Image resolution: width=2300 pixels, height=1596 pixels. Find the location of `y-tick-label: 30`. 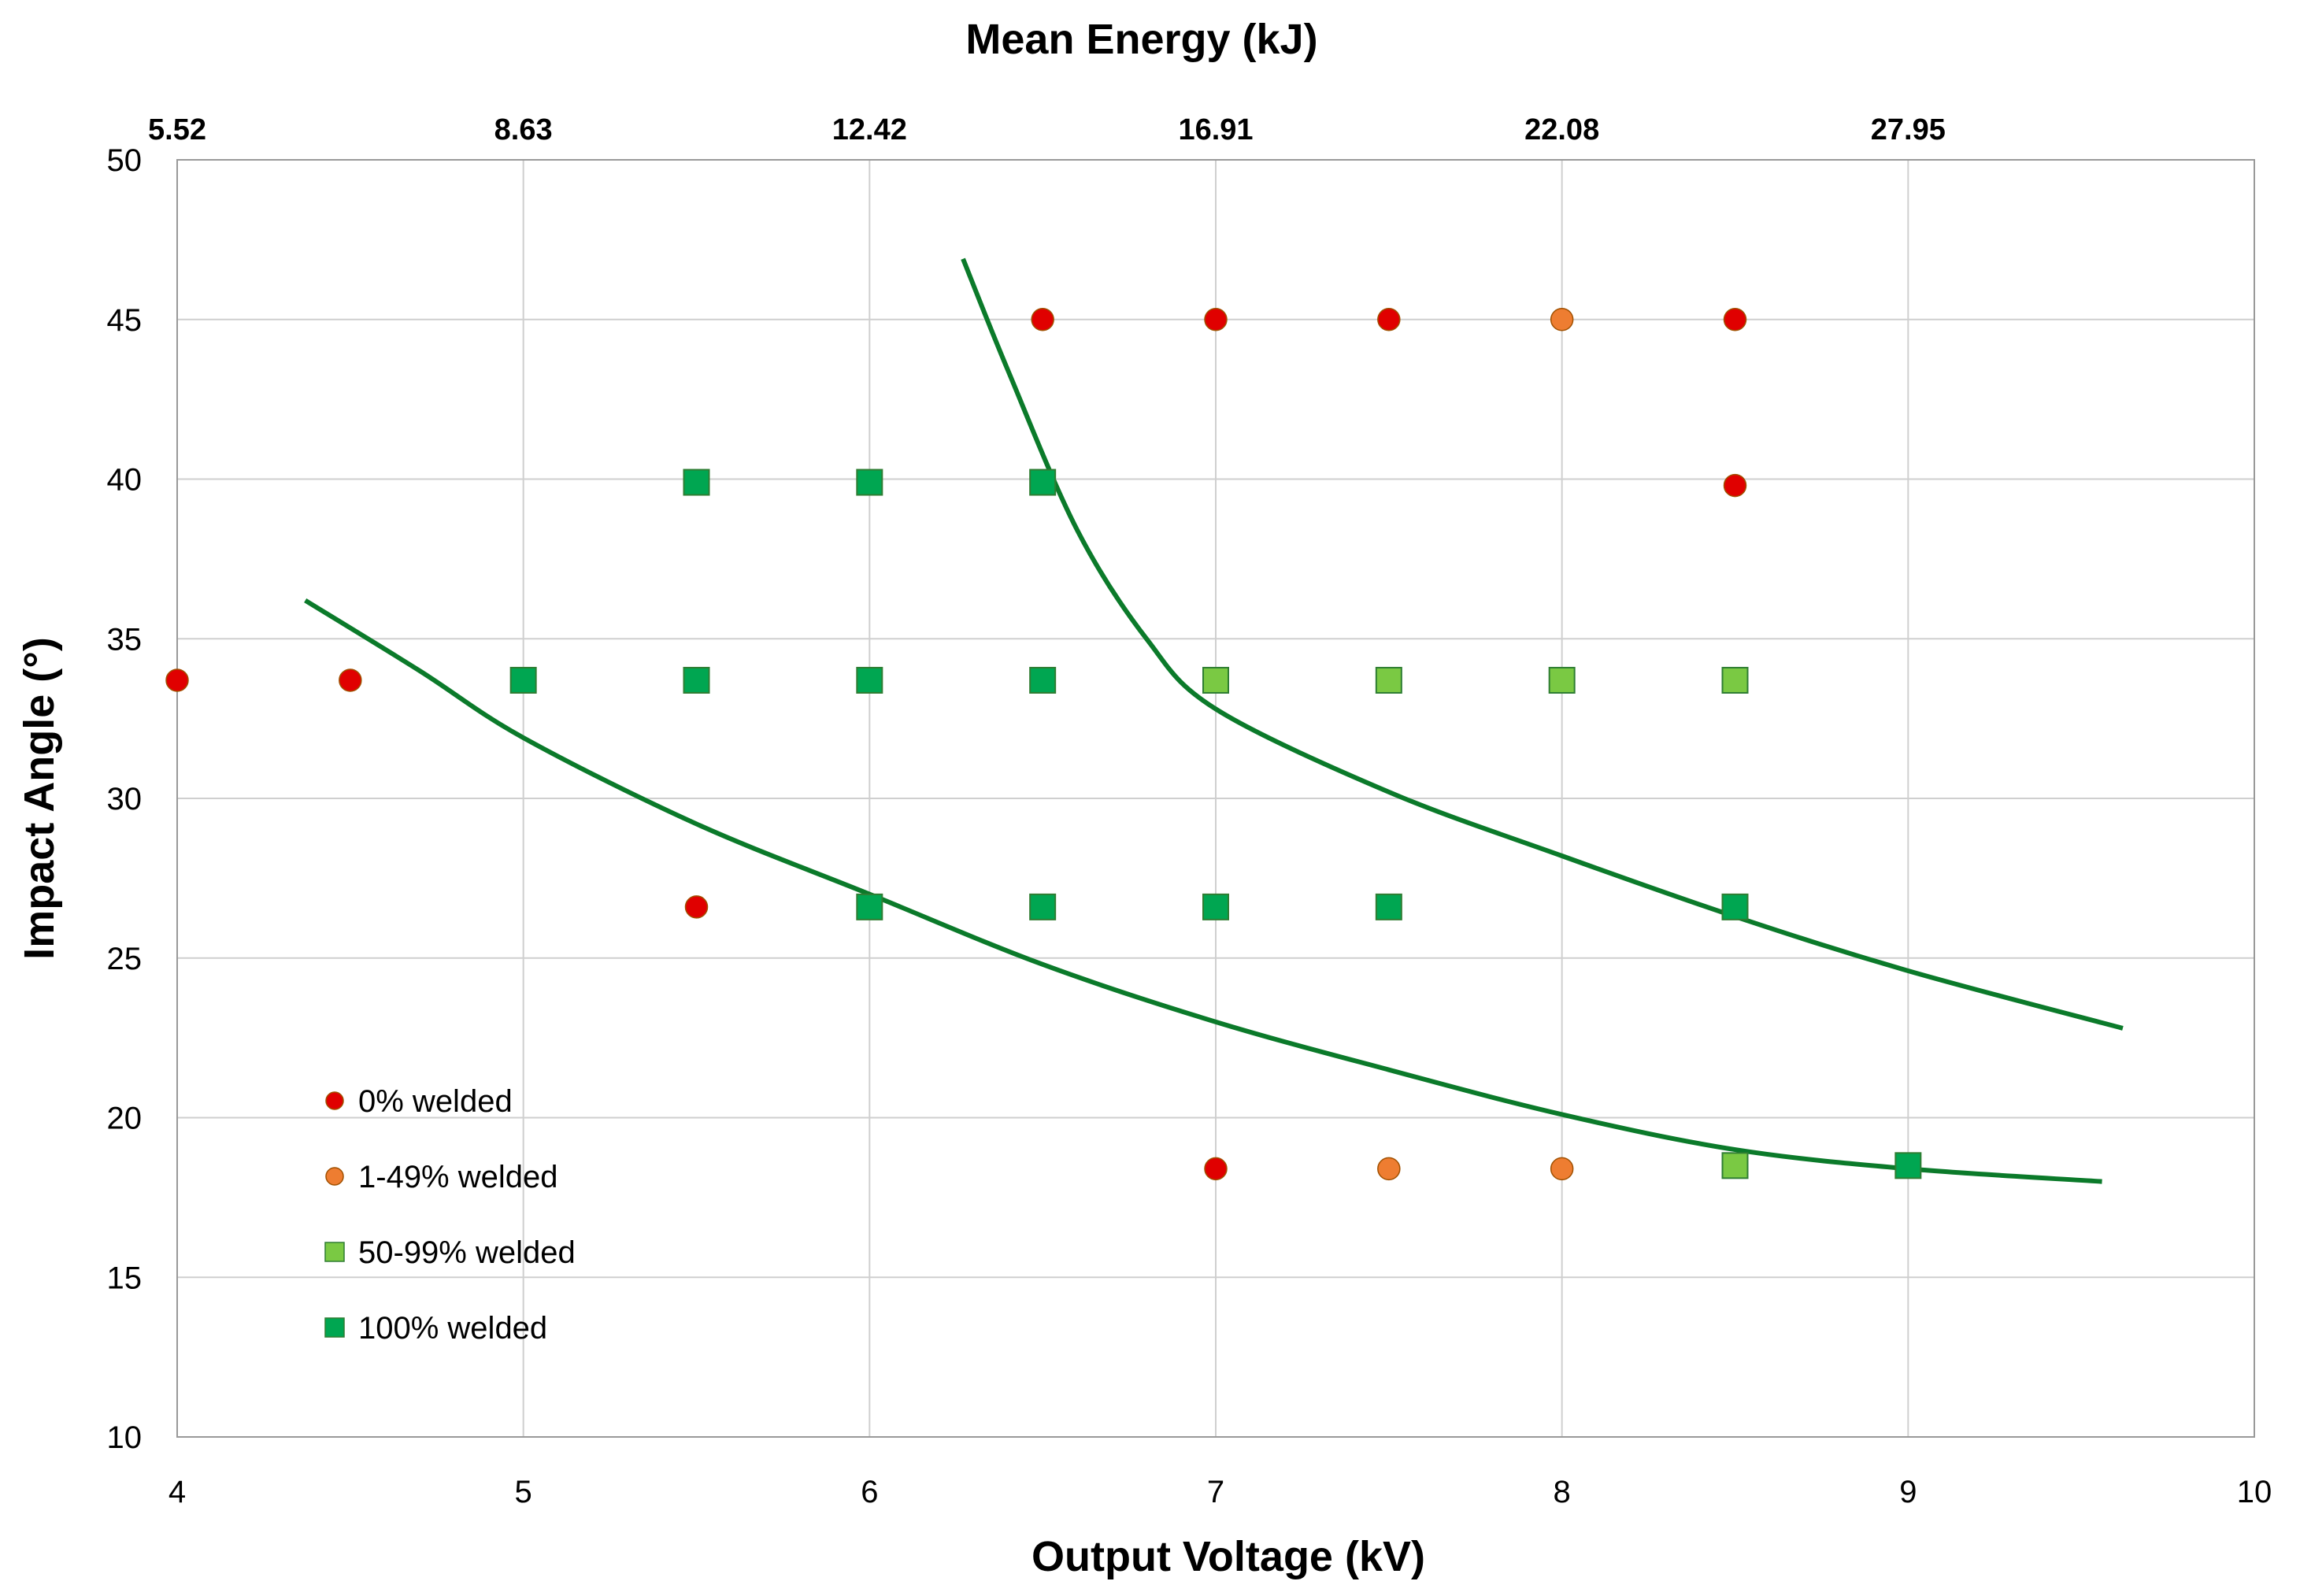

y-tick-label: 30 is located at coordinates (125, 799).